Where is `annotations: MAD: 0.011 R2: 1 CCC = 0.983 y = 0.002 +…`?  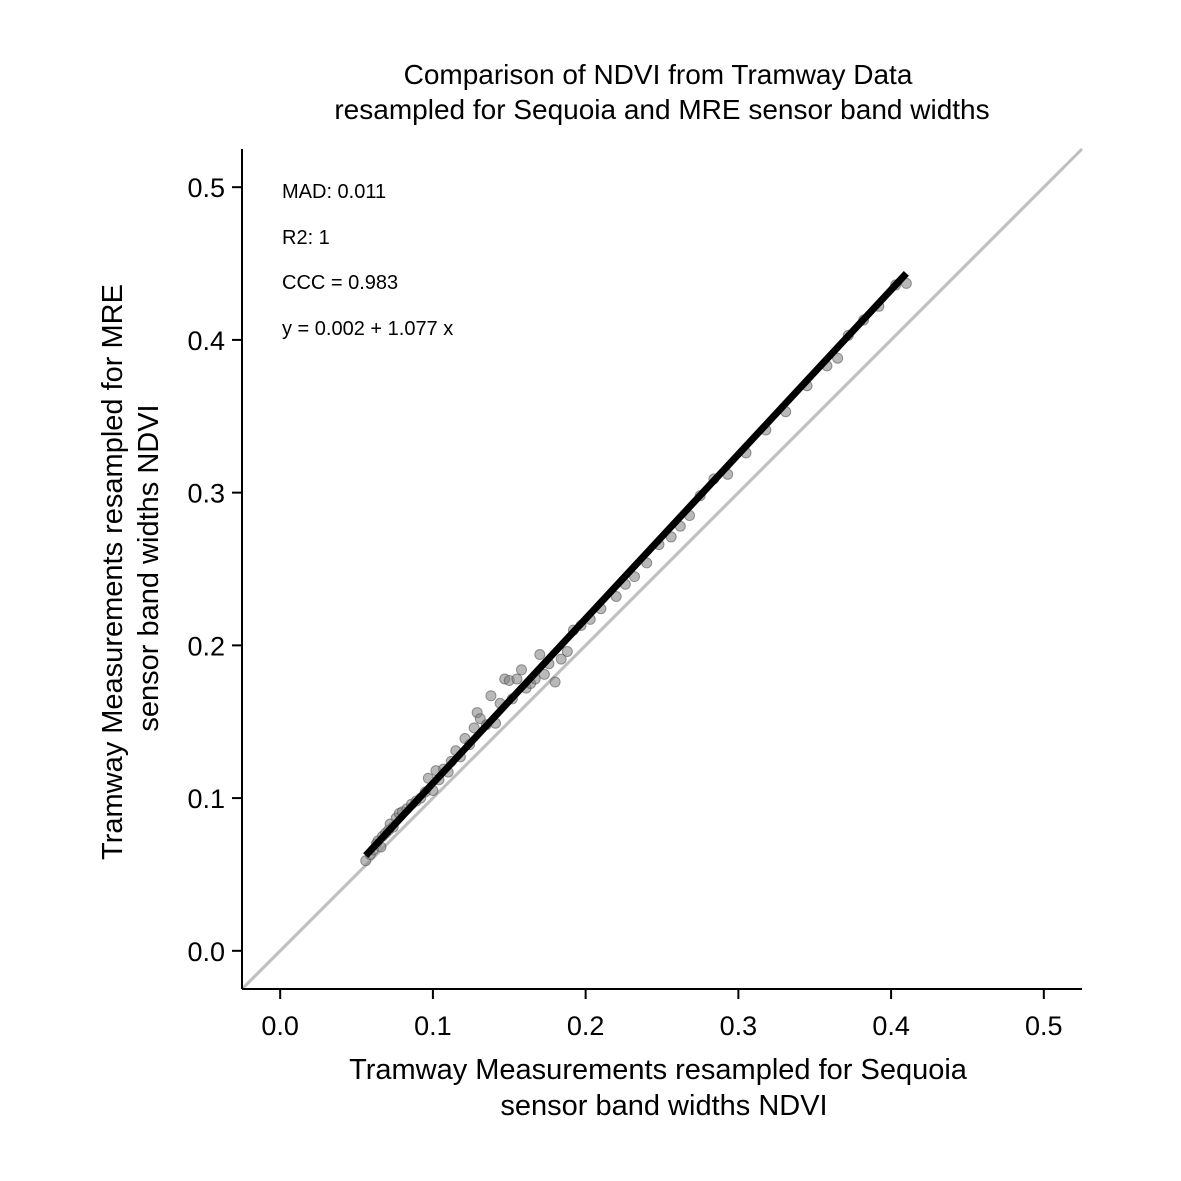 annotations: MAD: 0.011 R2: 1 CCC = 0.983 y = 0.002 +… is located at coordinates (367, 260).